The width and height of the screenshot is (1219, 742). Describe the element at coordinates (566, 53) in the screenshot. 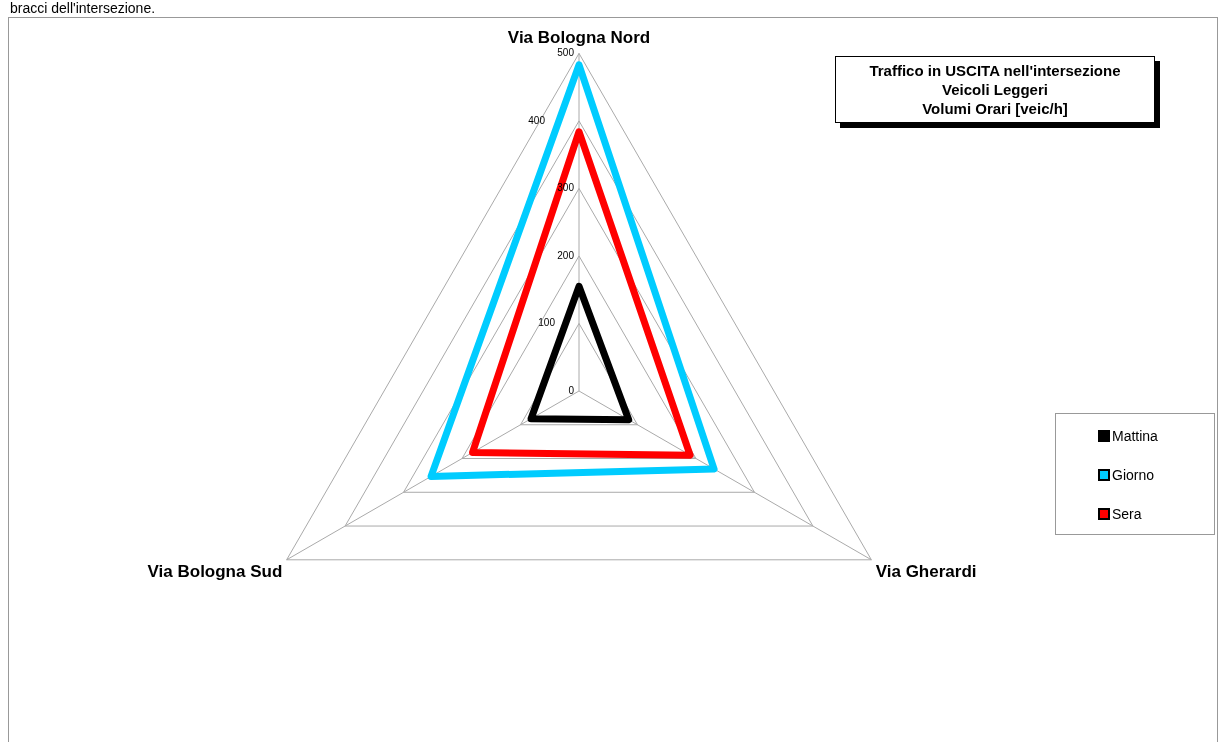

I see `y-tick-label: 500` at that location.